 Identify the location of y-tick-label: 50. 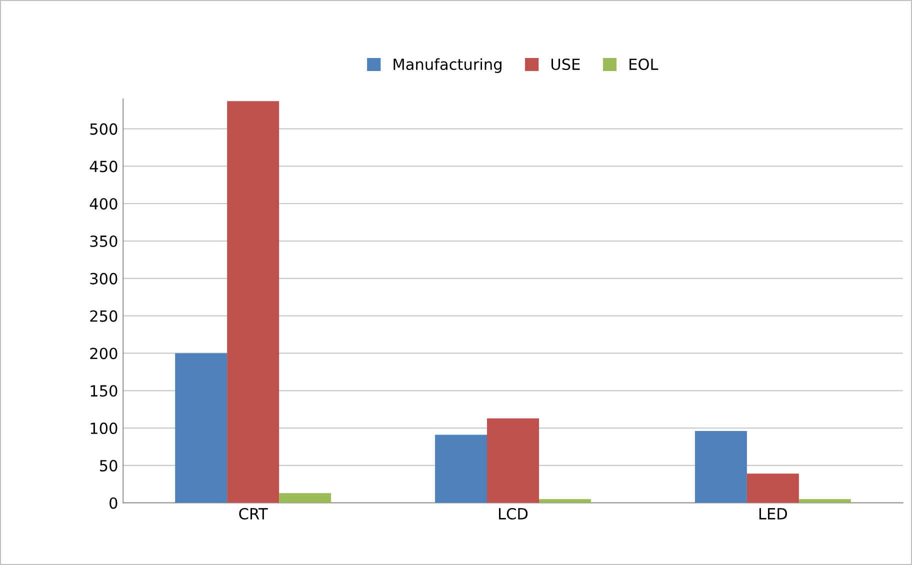
(109, 466).